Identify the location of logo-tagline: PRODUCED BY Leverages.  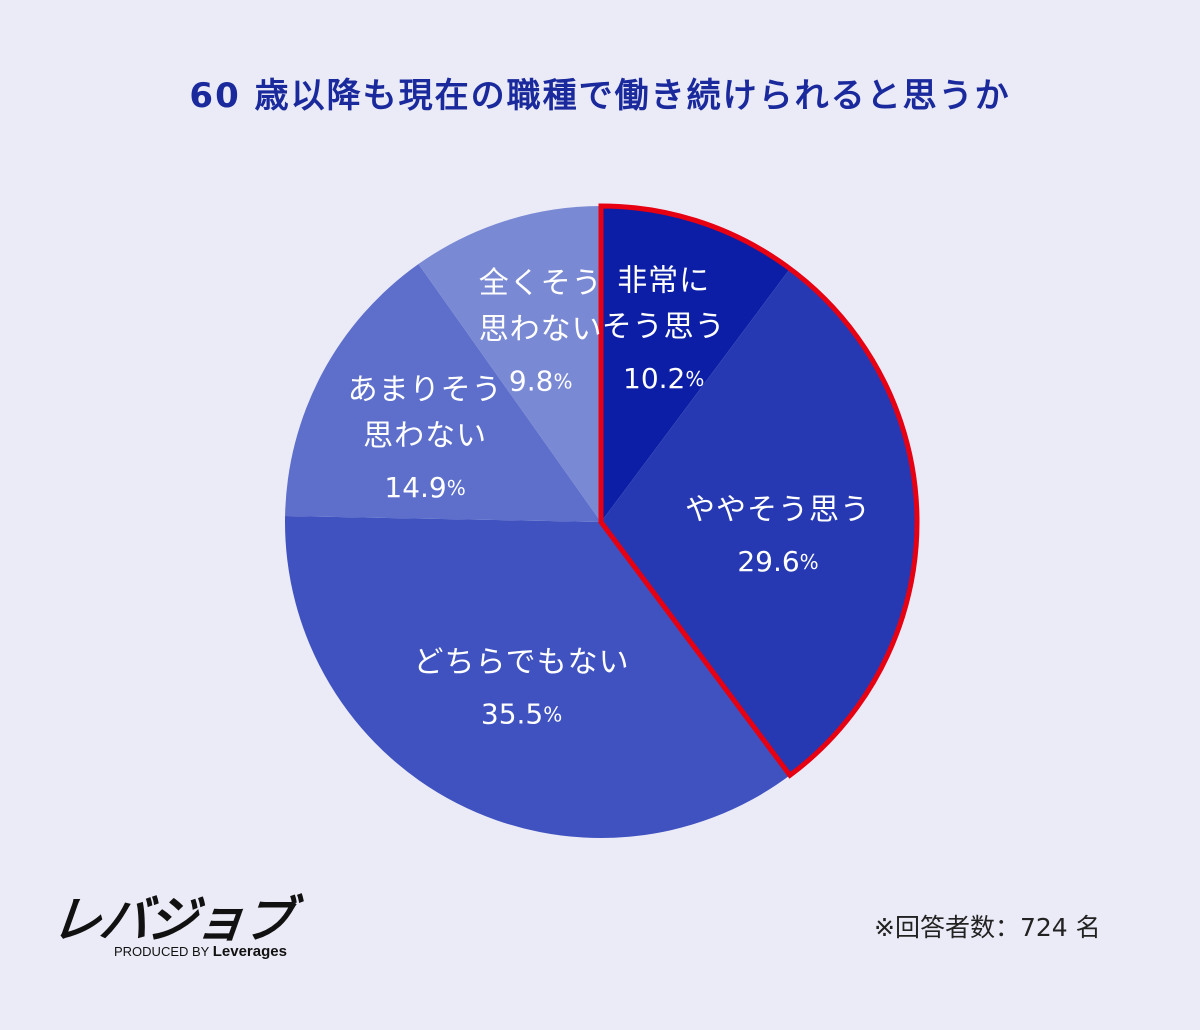
(200, 951).